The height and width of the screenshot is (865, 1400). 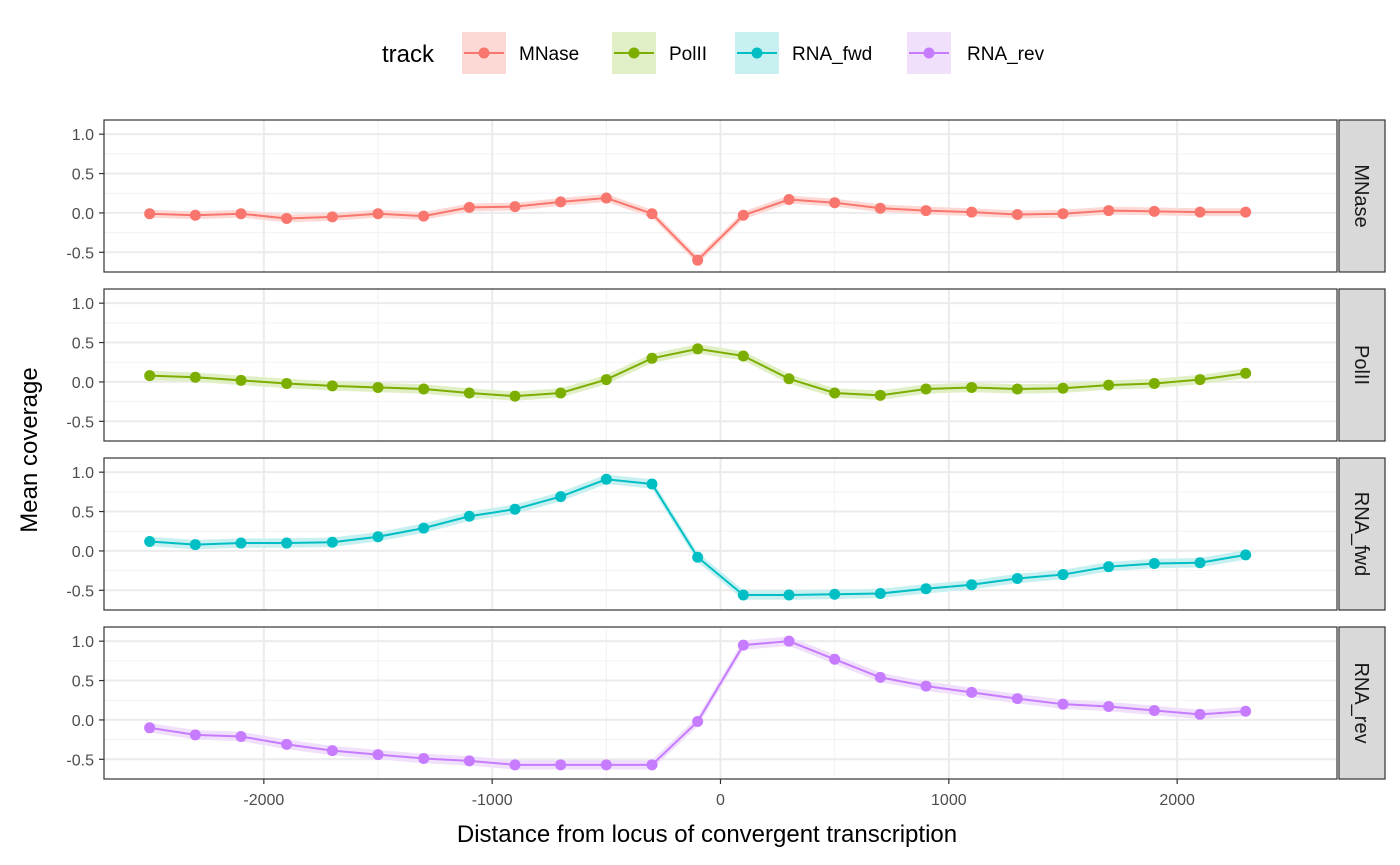 I want to click on legend-entry-label: MNase, so click(x=549, y=54).